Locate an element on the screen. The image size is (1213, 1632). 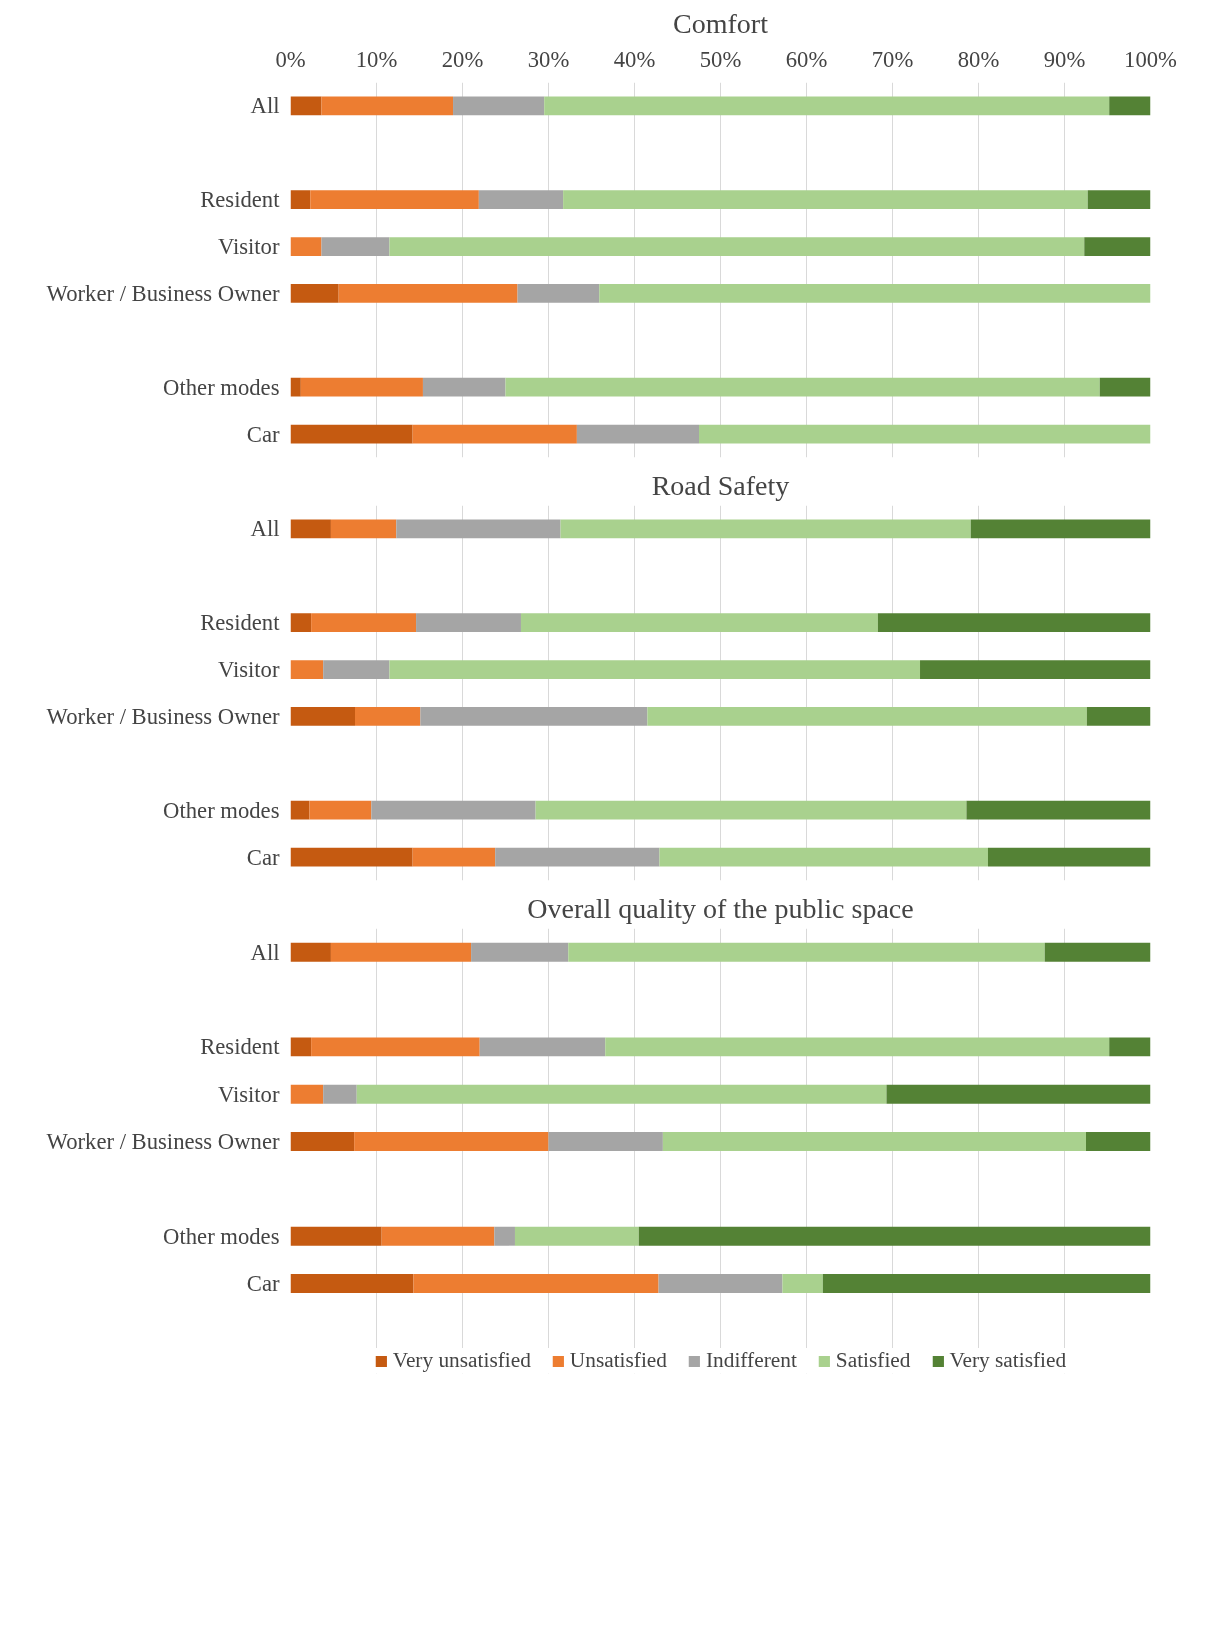
x-tick-label: 0% is located at coordinates (290, 59).